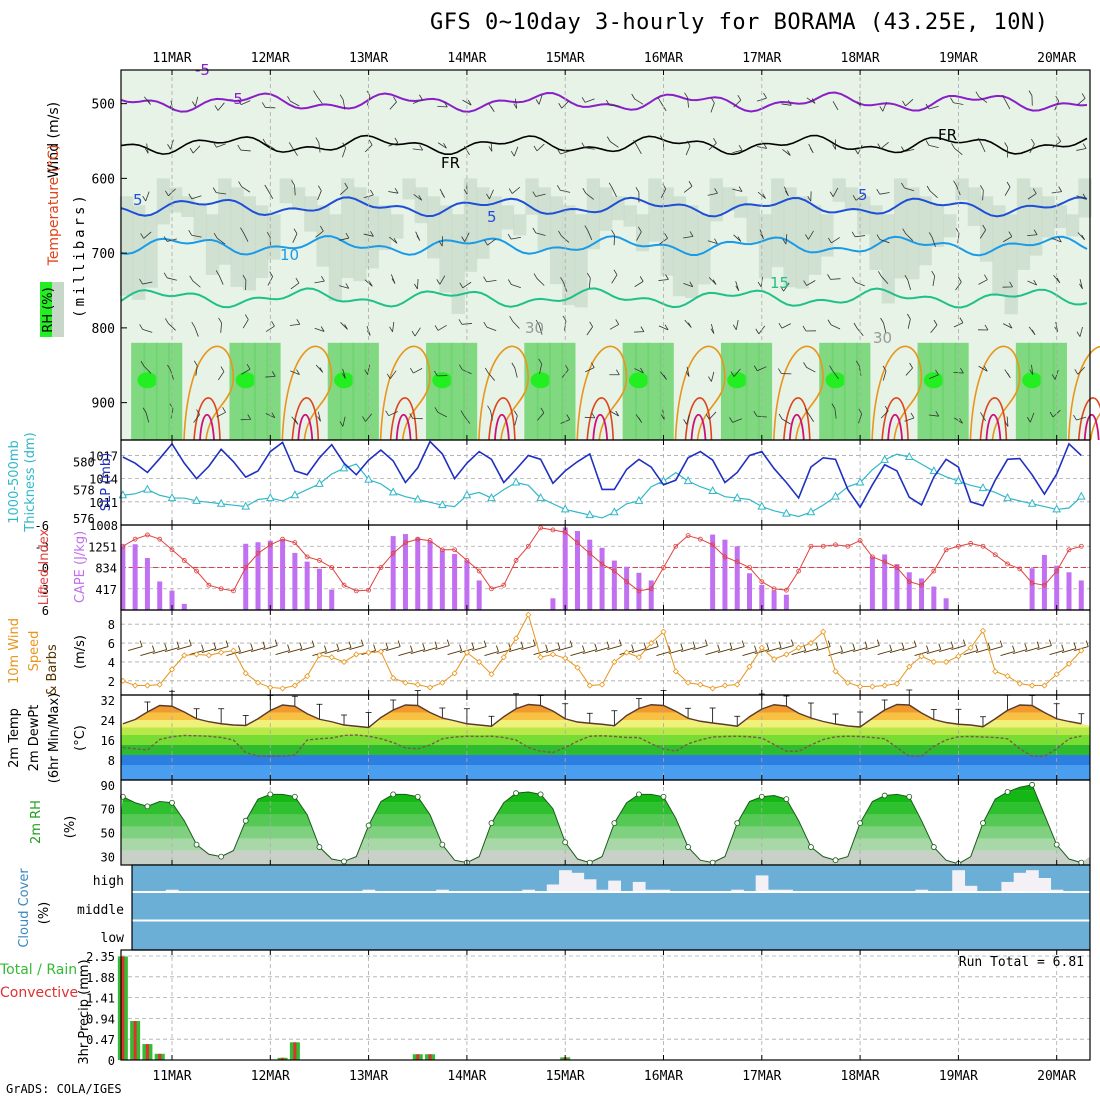 The width and height of the screenshot is (1100, 1100). What do you see at coordinates (39, 993) in the screenshot?
I see `axis-label-convective: Convective` at bounding box center [39, 993].